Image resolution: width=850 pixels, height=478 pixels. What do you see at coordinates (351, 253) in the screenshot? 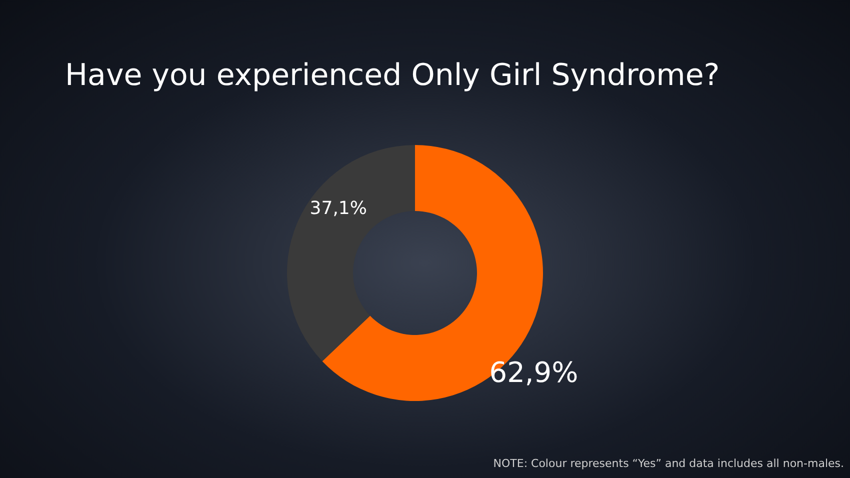
I see `donut-slice` at bounding box center [351, 253].